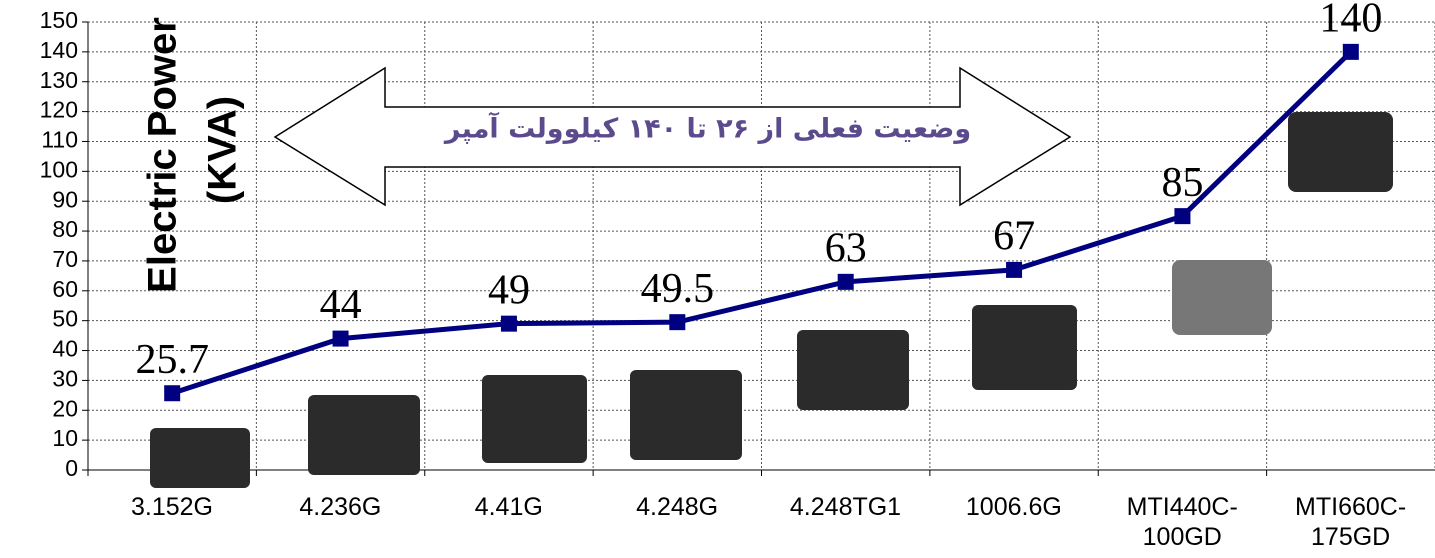 This screenshot has width=1435, height=558. Describe the element at coordinates (509, 290) in the screenshot. I see `data-label: 49` at that location.